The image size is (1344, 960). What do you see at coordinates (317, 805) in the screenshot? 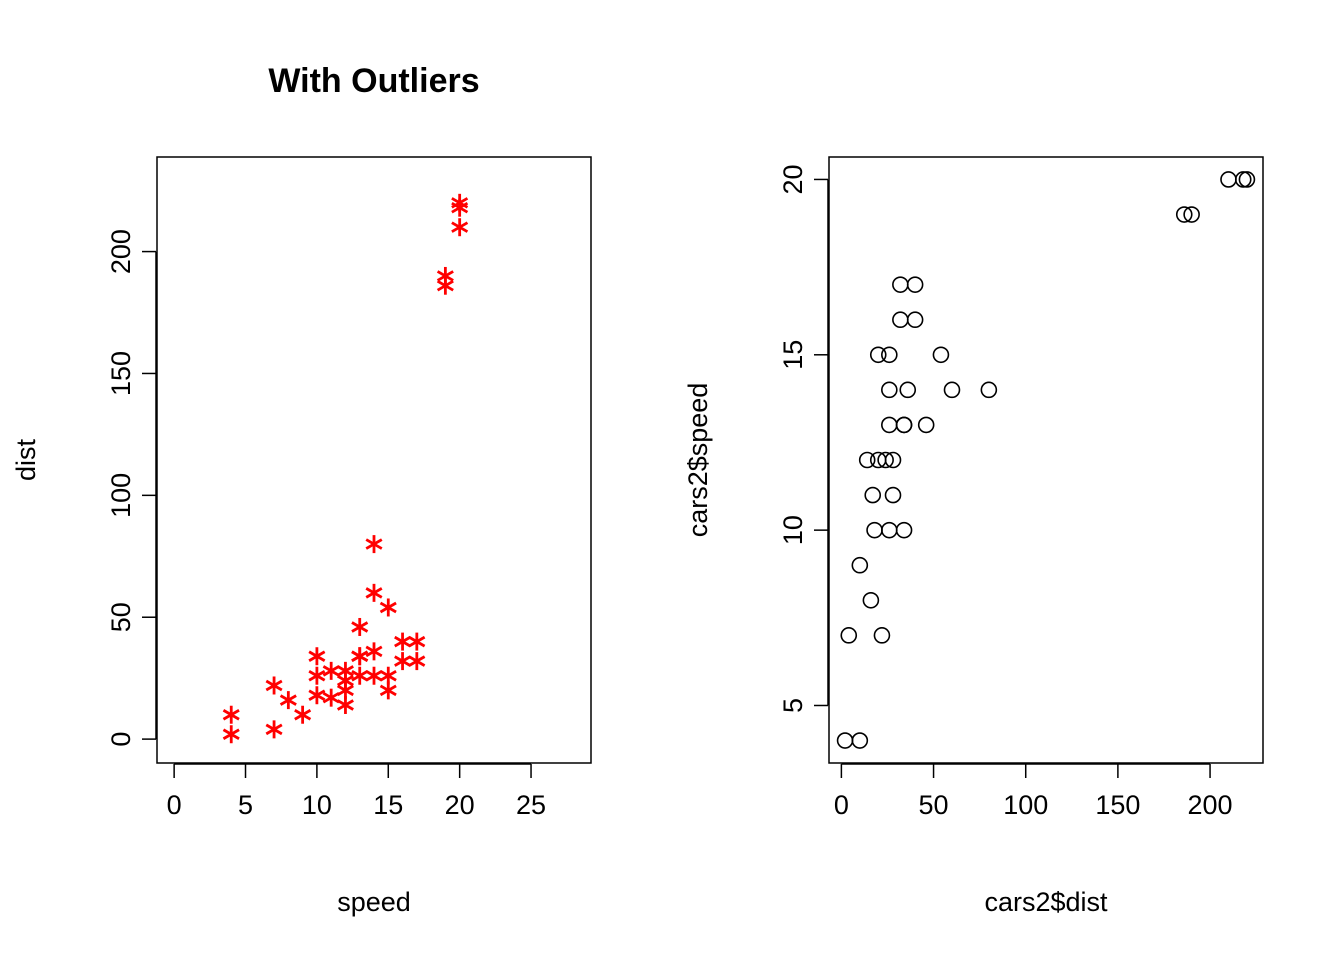
I see `left-x-tick-label: 10` at bounding box center [317, 805].